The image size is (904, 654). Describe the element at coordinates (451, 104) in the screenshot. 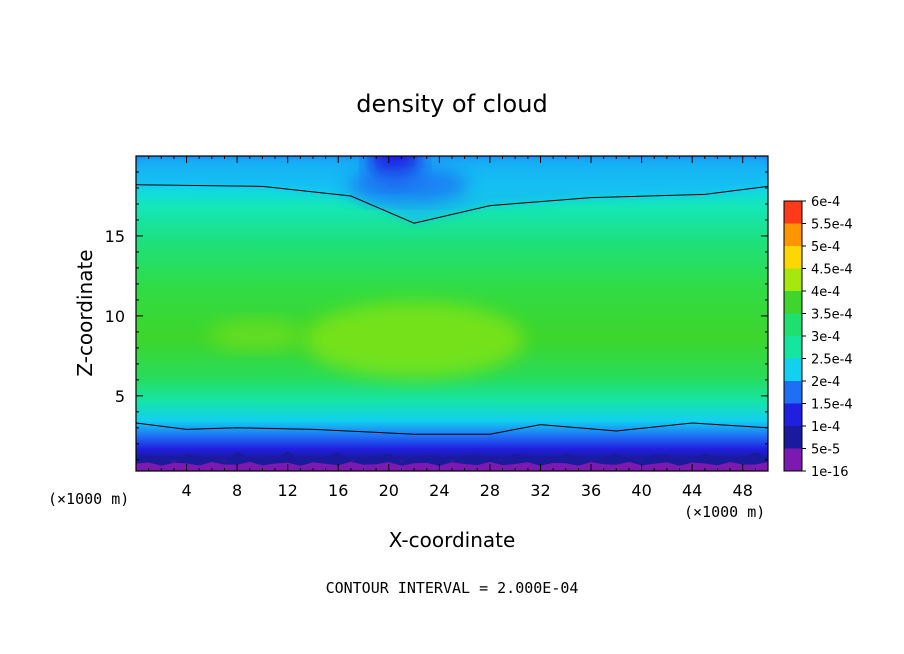

I see `chart-title: density of cloud` at that location.